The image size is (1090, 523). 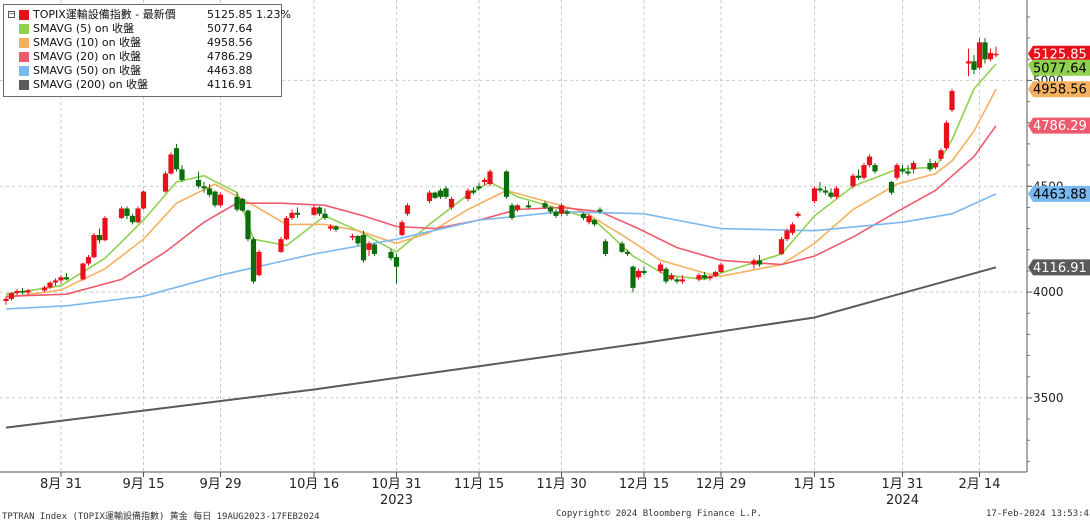 I want to click on legend-title: TOPIX運輸設備指數 - 最新價, so click(x=104, y=14).